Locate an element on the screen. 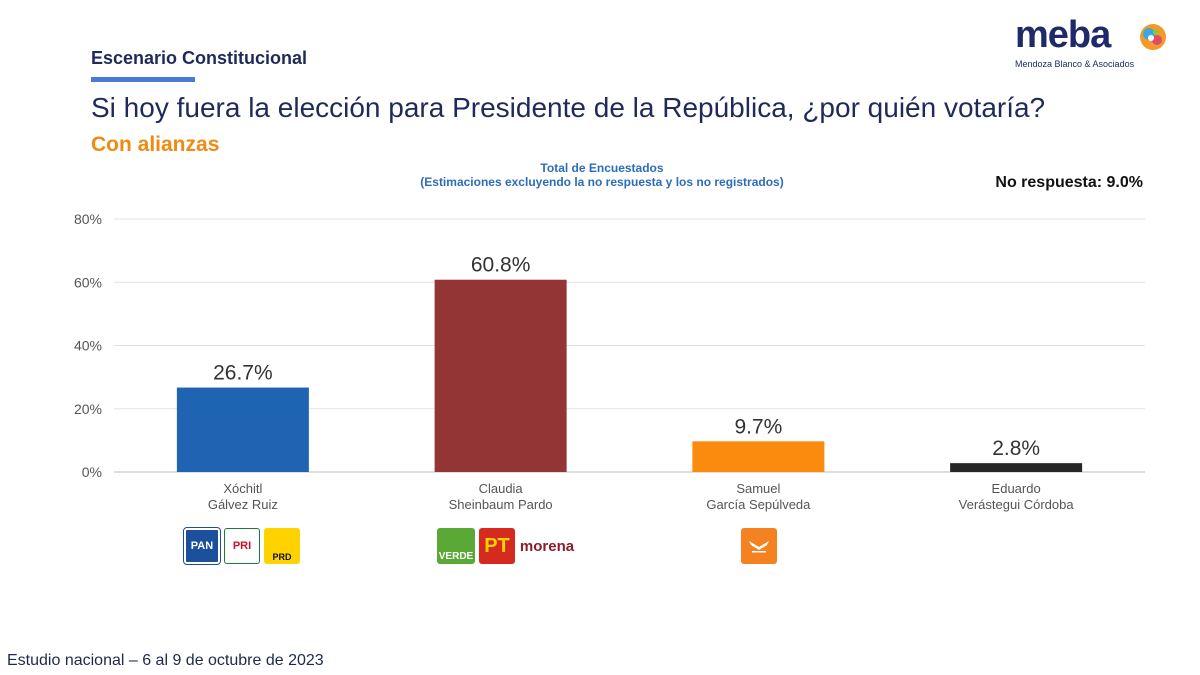  logo-subtitle: Mendoza Blanco & Asociados is located at coordinates (1075, 64).